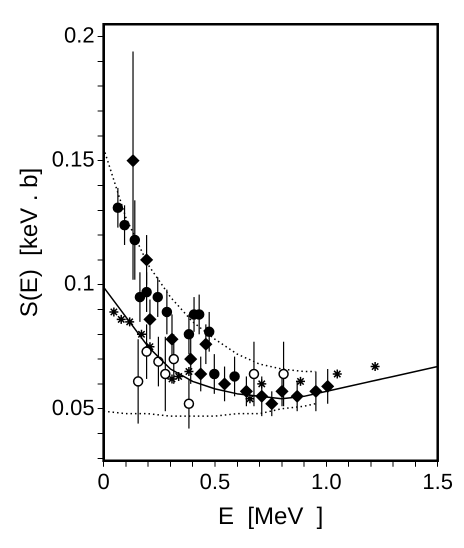 The height and width of the screenshot is (548, 464). What do you see at coordinates (30, 243) in the screenshot?
I see `y-axis-title: S(E) [keV . b]` at bounding box center [30, 243].